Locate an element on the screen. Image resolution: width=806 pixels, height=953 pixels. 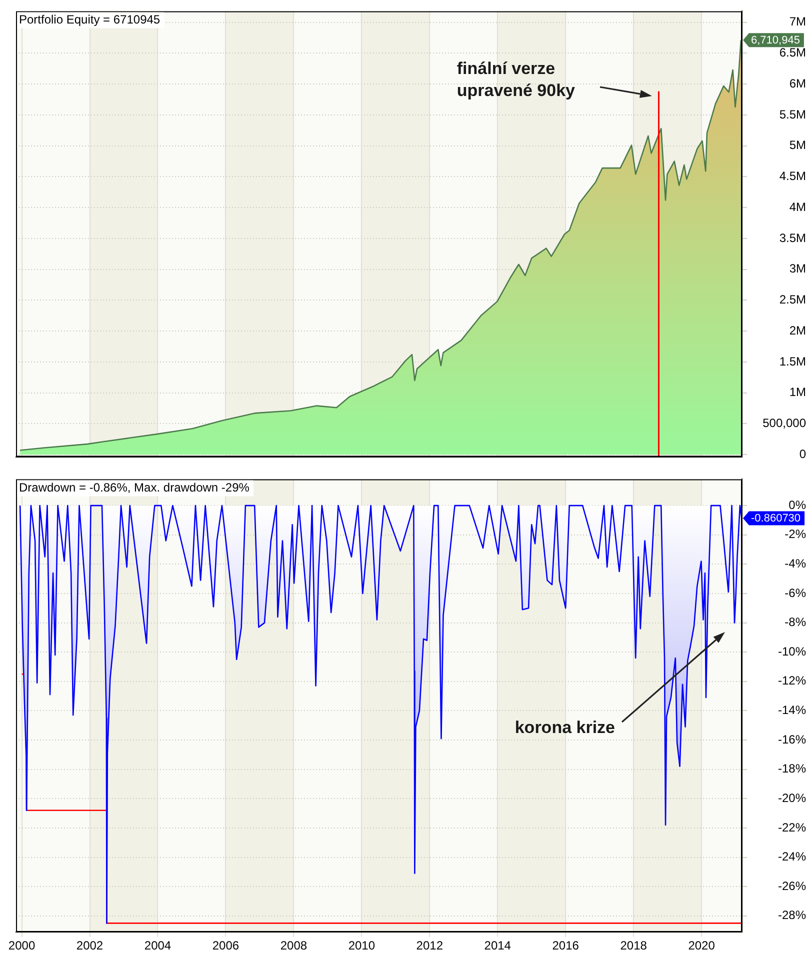
x-tick-label: 2020 is located at coordinates (702, 945).